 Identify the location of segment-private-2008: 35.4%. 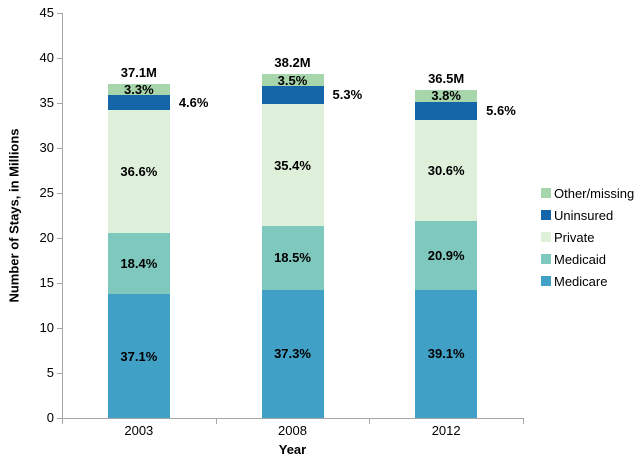
(292, 165).